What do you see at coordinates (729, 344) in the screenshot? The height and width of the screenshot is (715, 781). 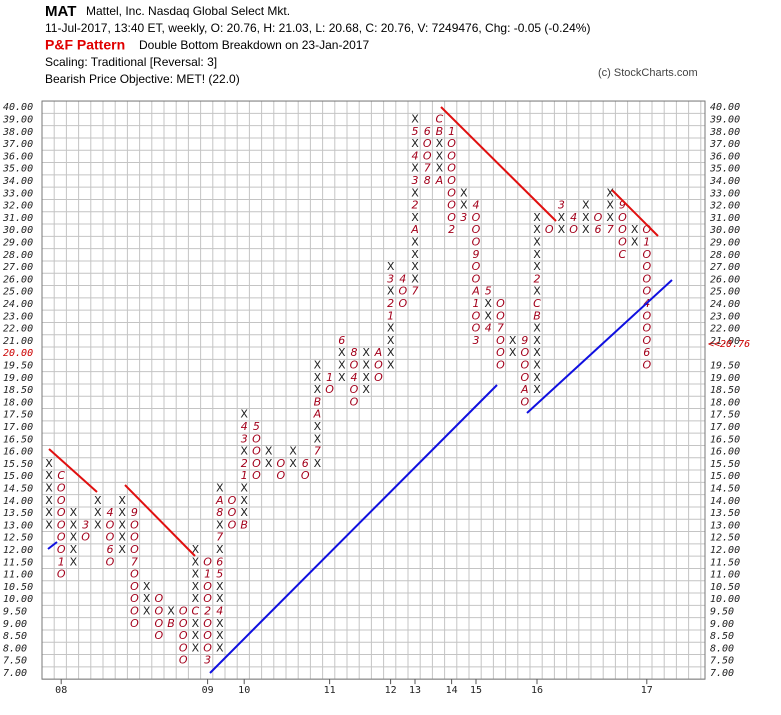 I see `last-price-label: <<20.76` at bounding box center [729, 344].